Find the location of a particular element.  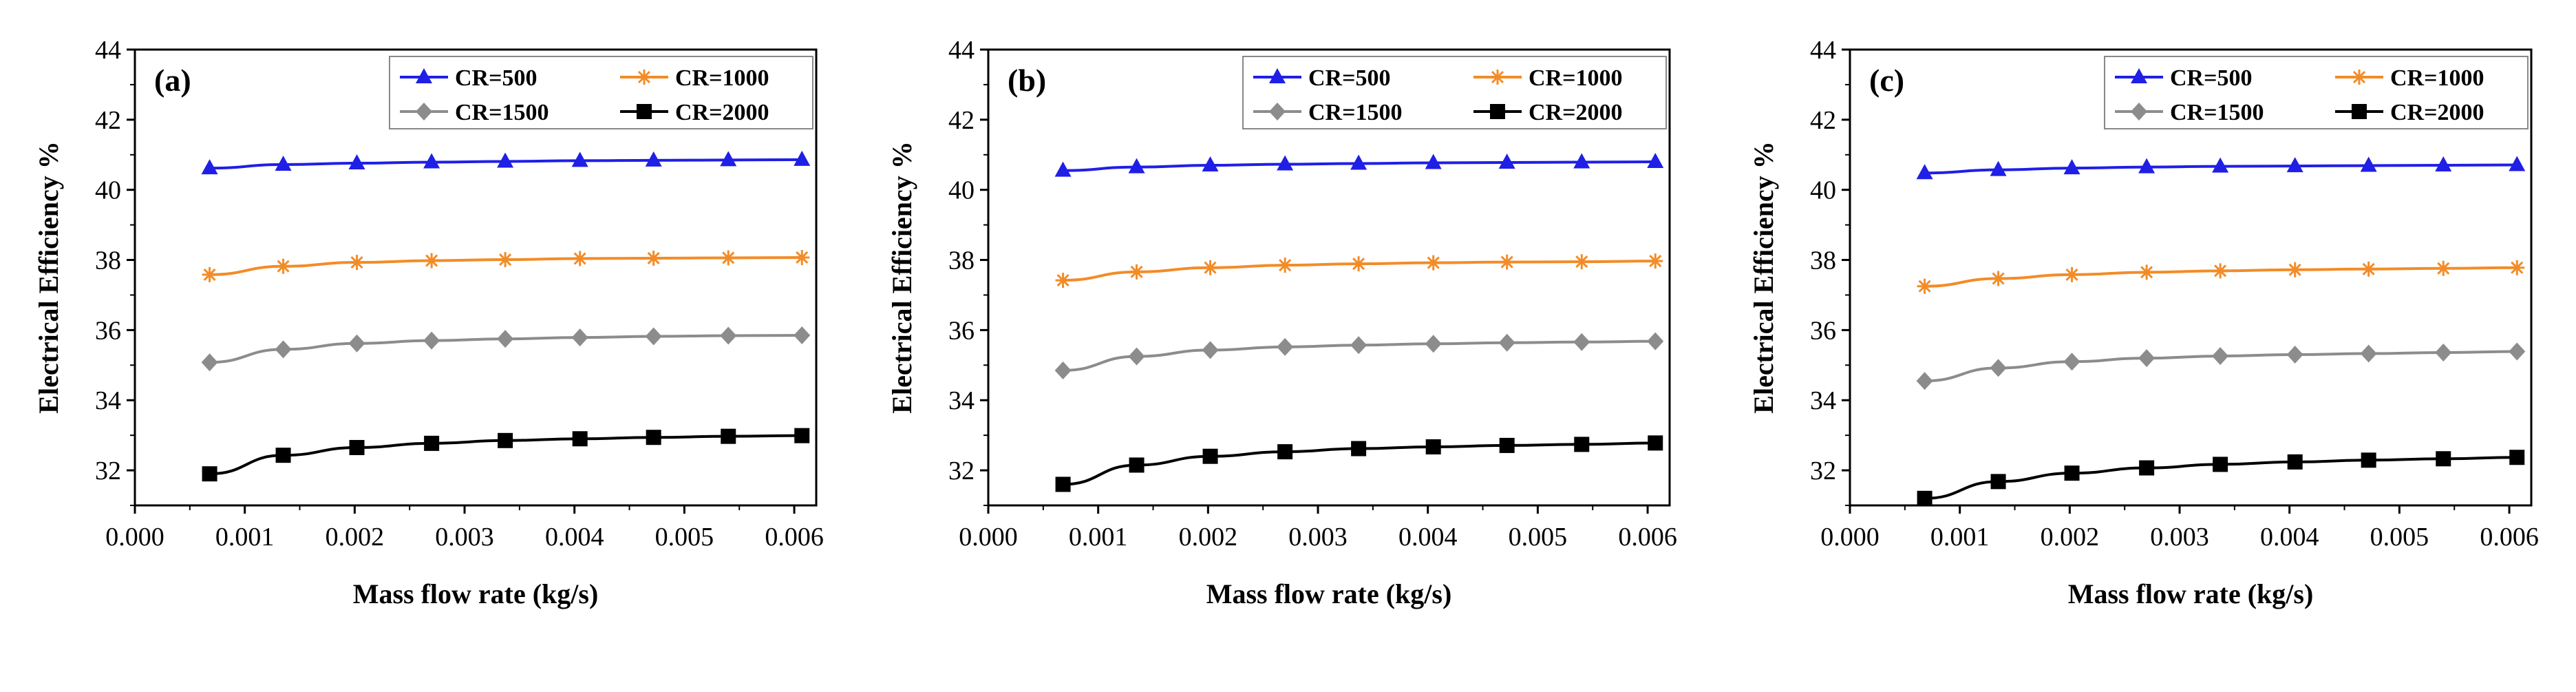

y-tick-label: 34 is located at coordinates (1823, 400).